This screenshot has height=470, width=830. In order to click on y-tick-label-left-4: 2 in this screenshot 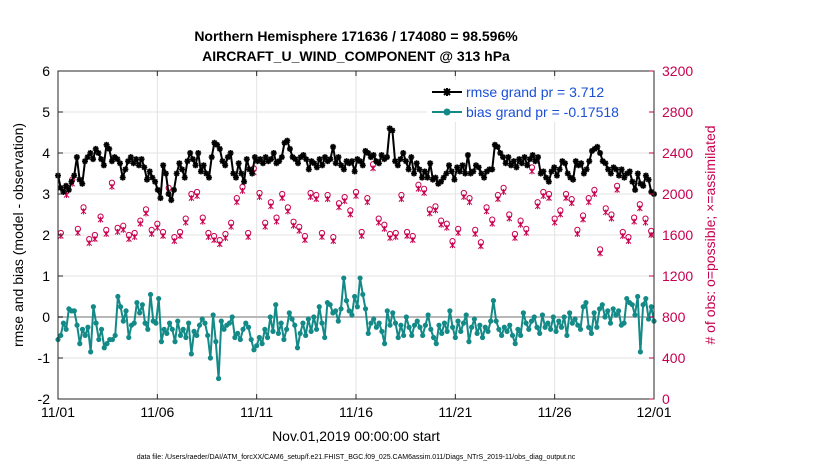, I will do `click(46, 235)`.